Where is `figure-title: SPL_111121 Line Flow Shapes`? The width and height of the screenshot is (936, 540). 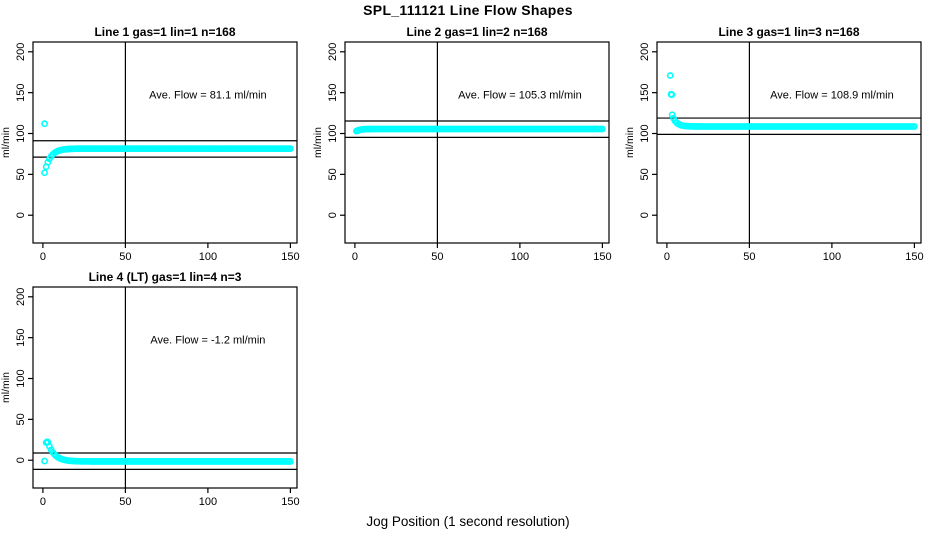
figure-title: SPL_111121 Line Flow Shapes is located at coordinates (468, 10).